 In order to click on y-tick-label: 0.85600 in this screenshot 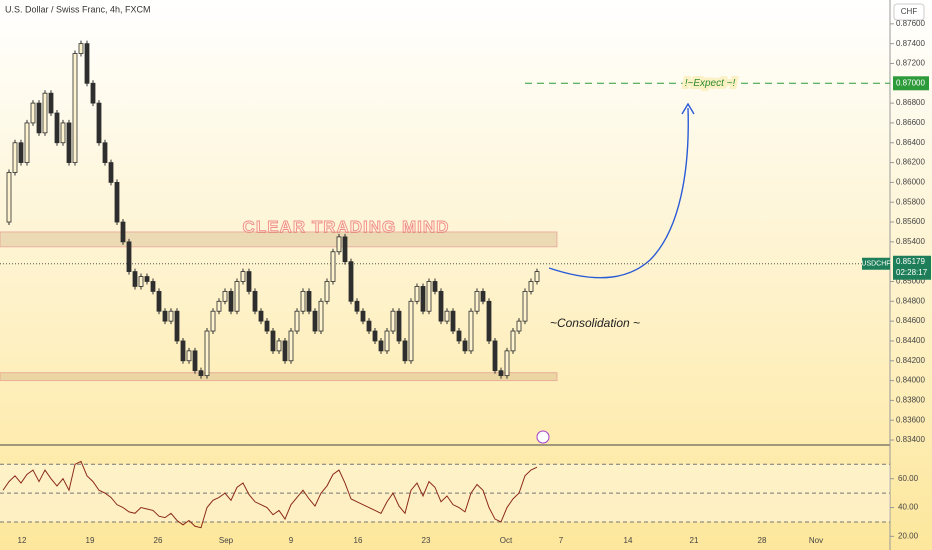, I will do `click(910, 221)`.